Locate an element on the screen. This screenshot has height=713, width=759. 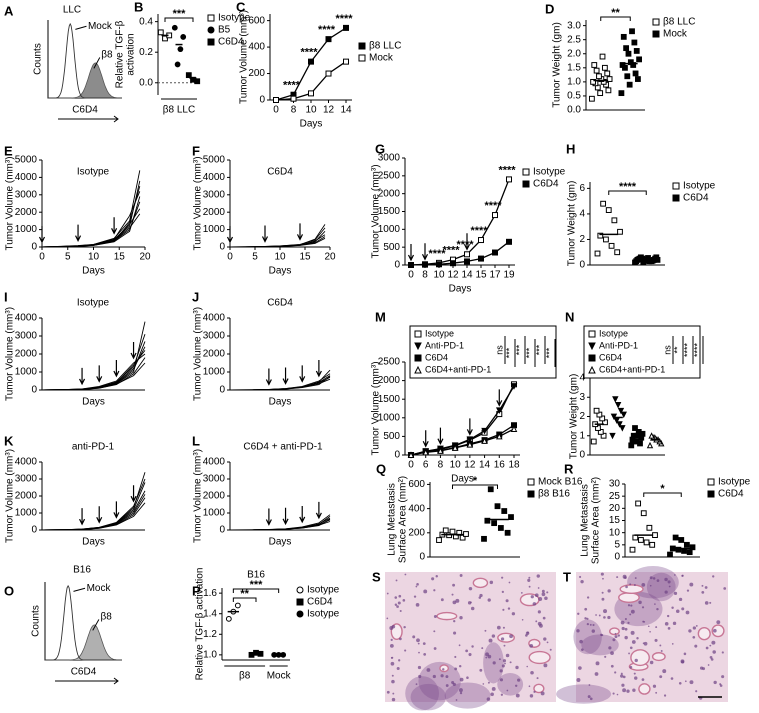
panel-letter: G is located at coordinates (380, 148).